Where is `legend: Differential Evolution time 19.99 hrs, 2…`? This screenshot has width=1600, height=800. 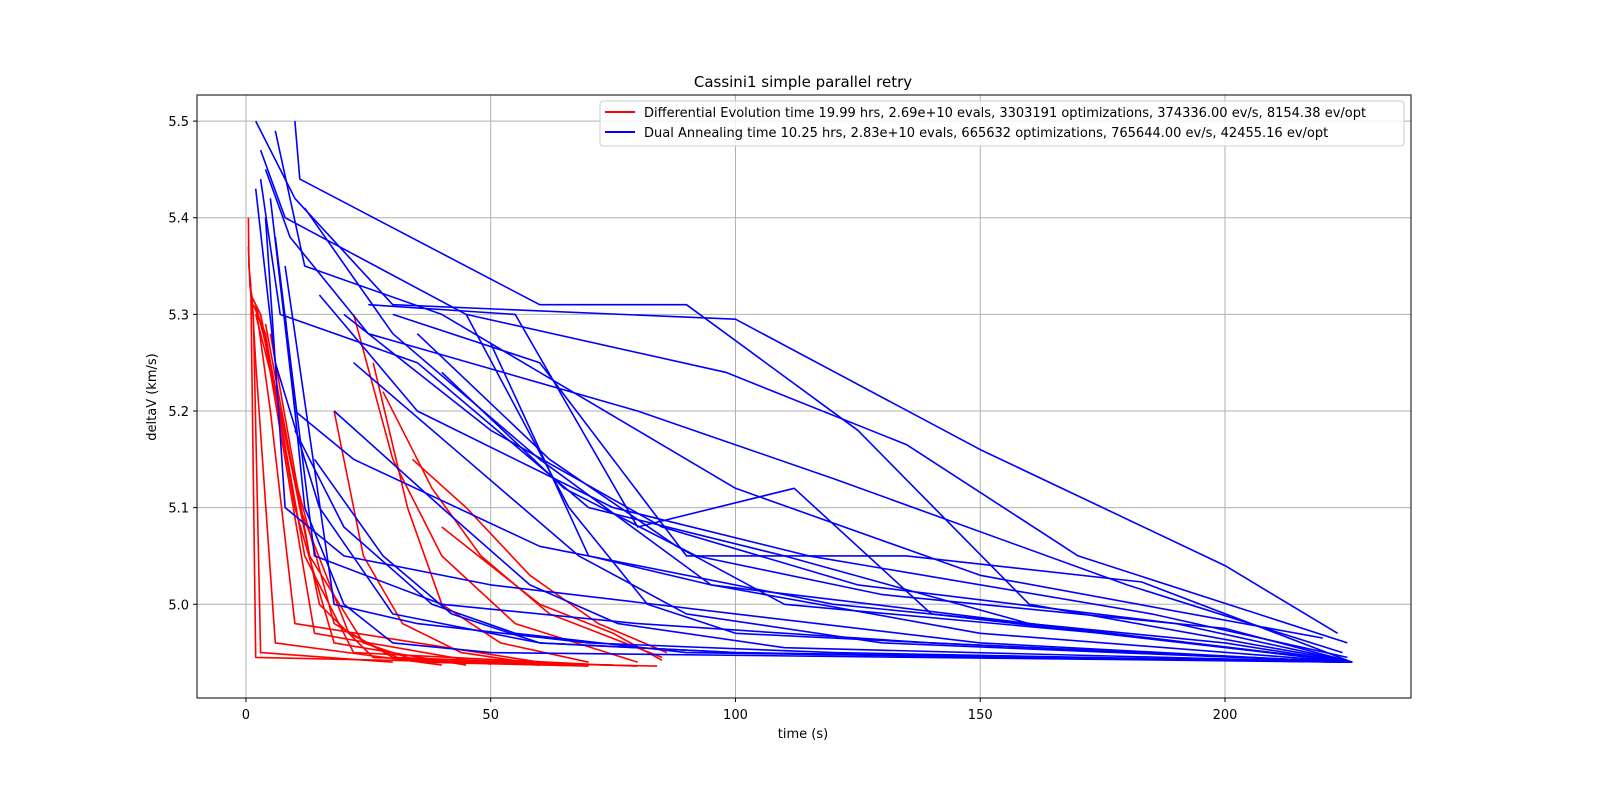 legend: Differential Evolution time 19.99 hrs, 2… is located at coordinates (1002, 123).